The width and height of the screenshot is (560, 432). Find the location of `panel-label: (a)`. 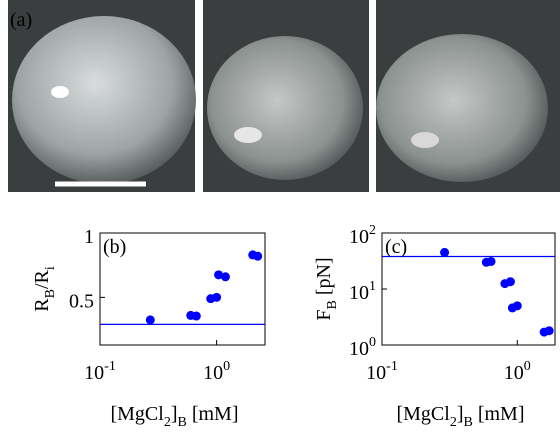

panel-label: (a) is located at coordinates (21, 20).